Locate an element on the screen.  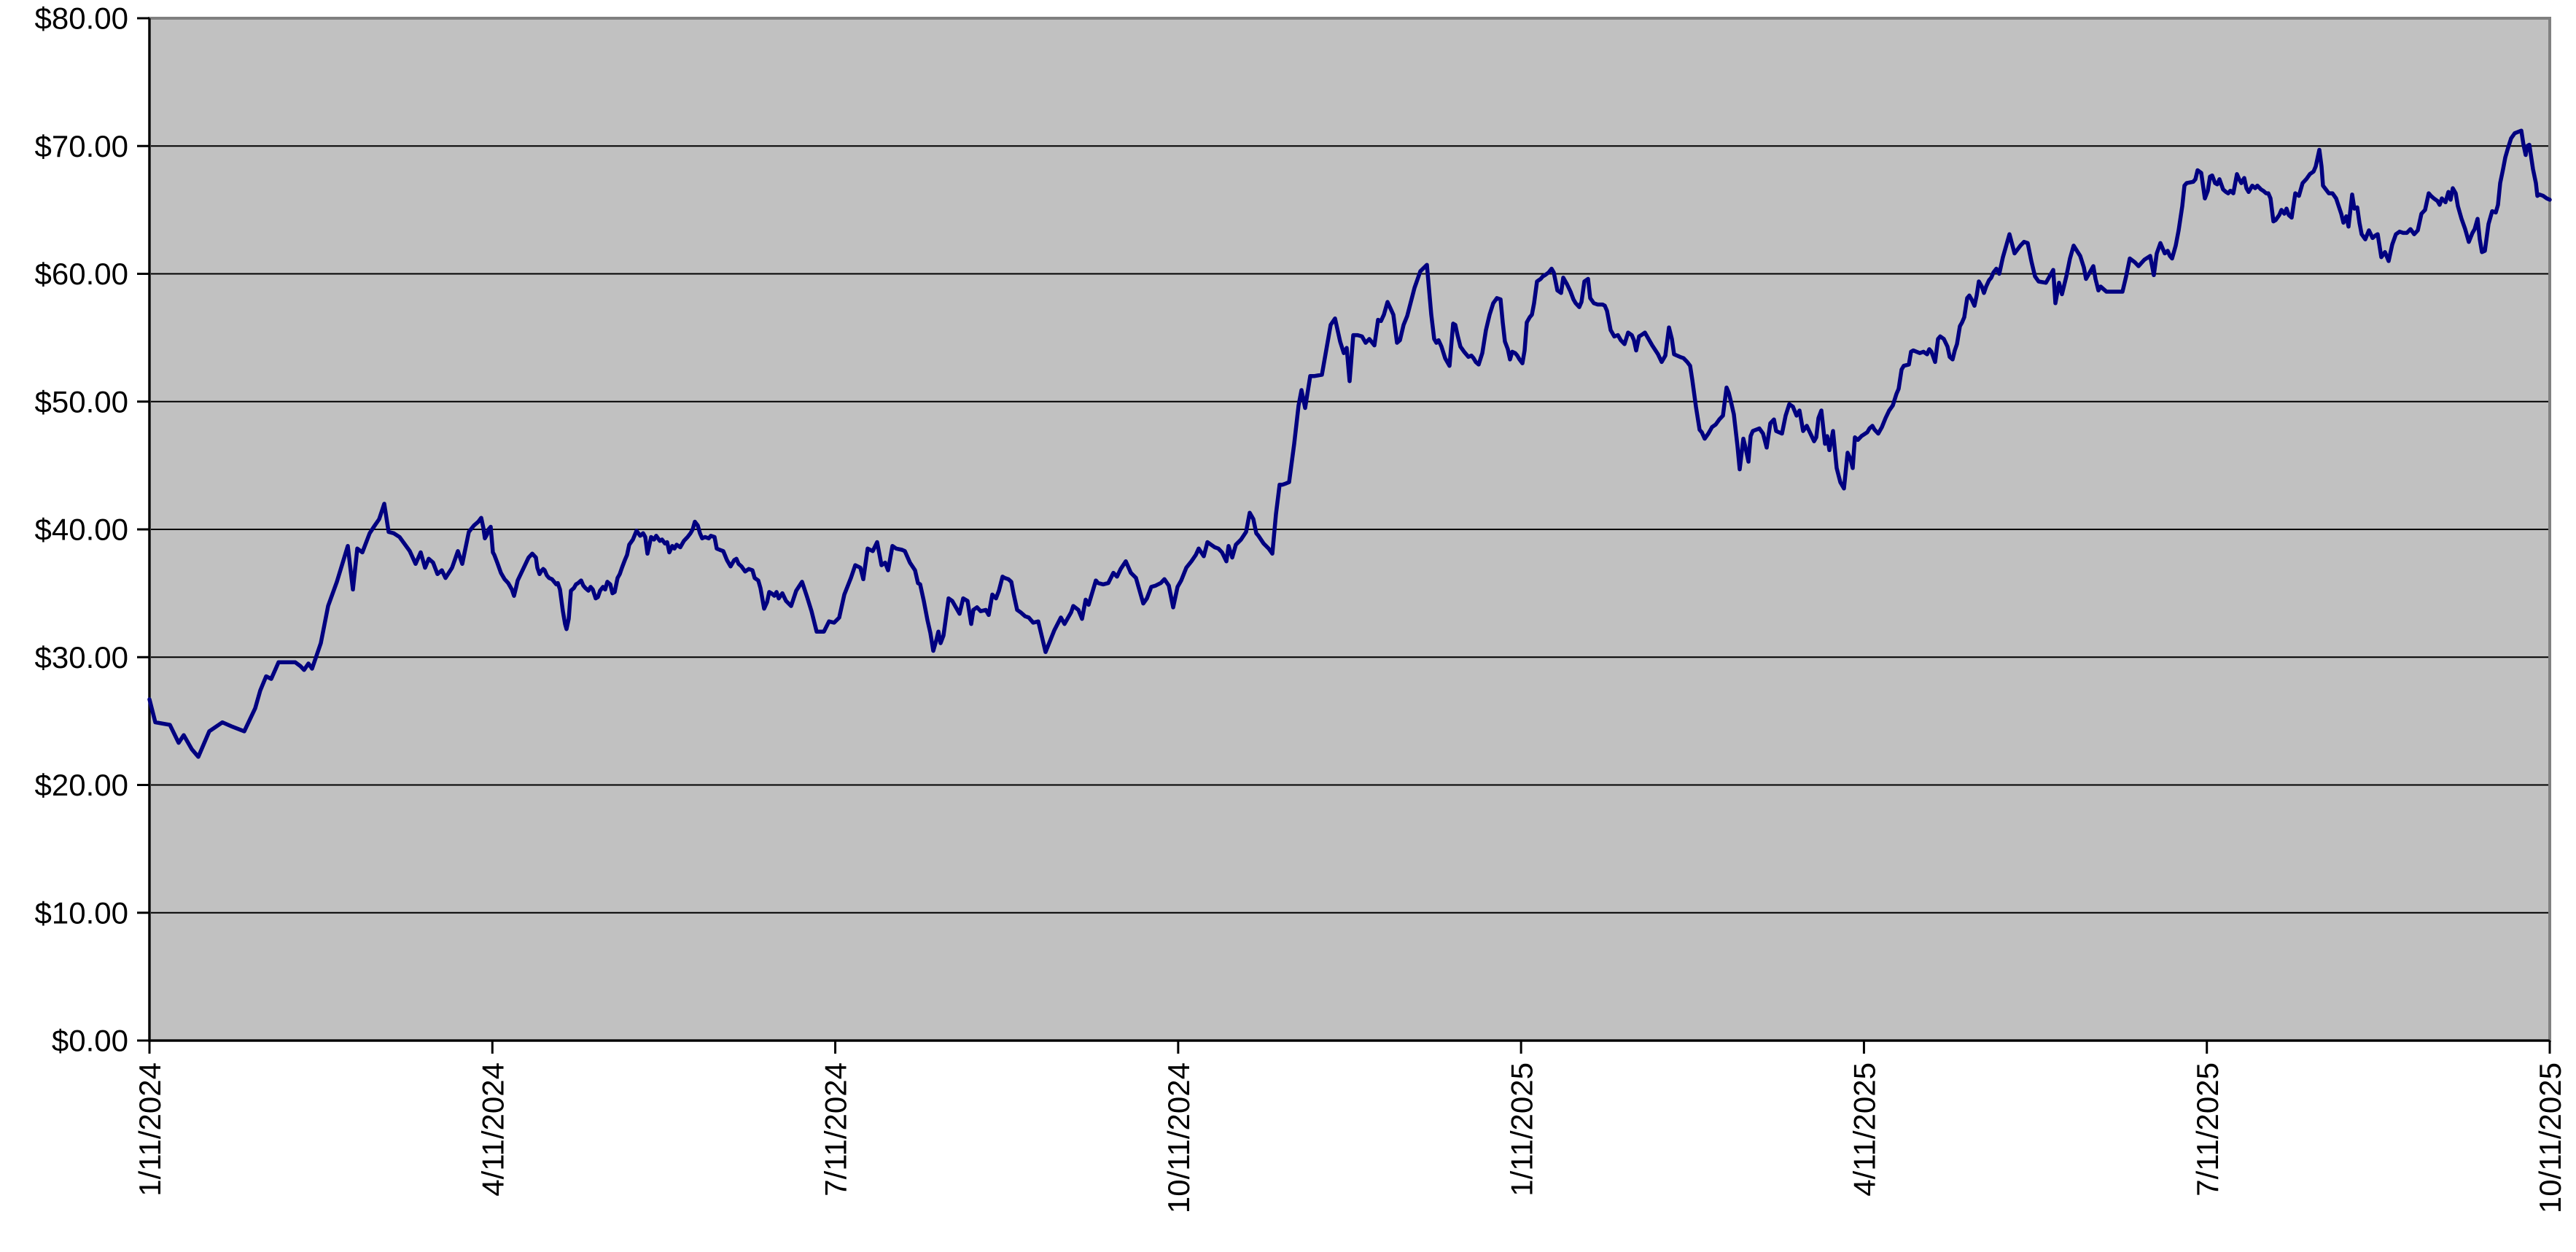
y-tick-label: $10.00 is located at coordinates (81, 912).